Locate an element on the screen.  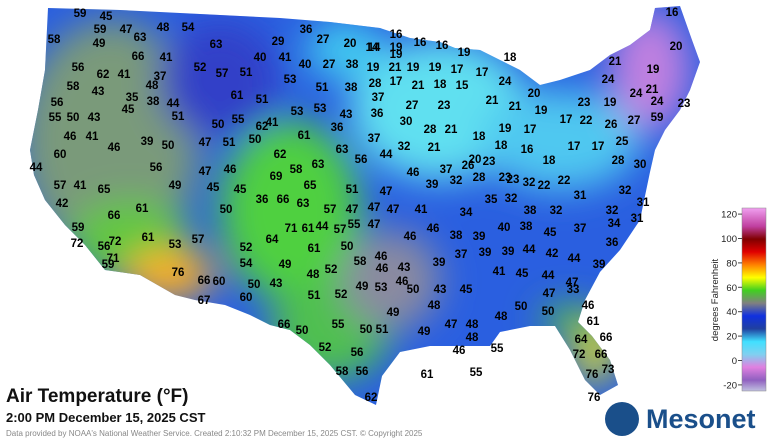
logo-icon is located at coordinates (622, 419).